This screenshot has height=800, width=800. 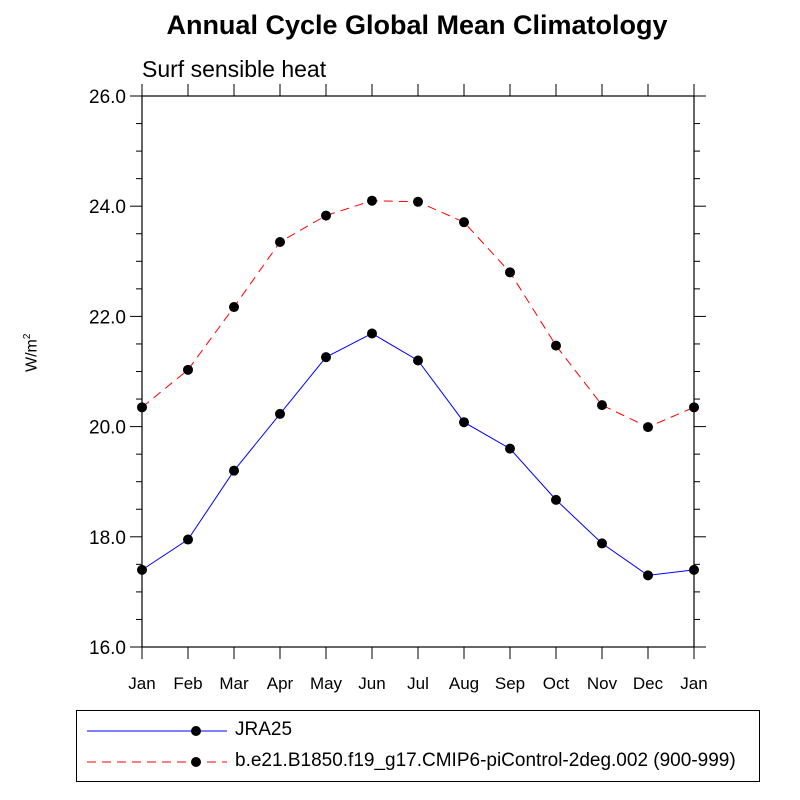 What do you see at coordinates (510, 683) in the screenshot?
I see `x-tick-label: Sep` at bounding box center [510, 683].